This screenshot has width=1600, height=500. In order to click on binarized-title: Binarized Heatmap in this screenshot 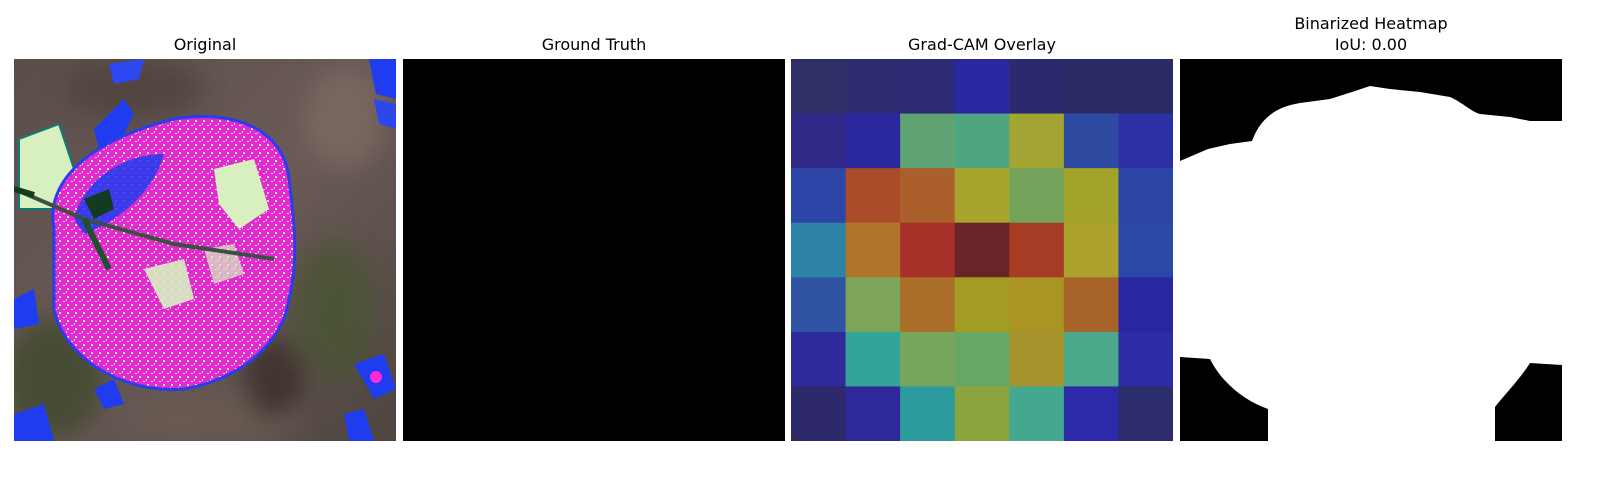, I will do `click(1371, 23)`.